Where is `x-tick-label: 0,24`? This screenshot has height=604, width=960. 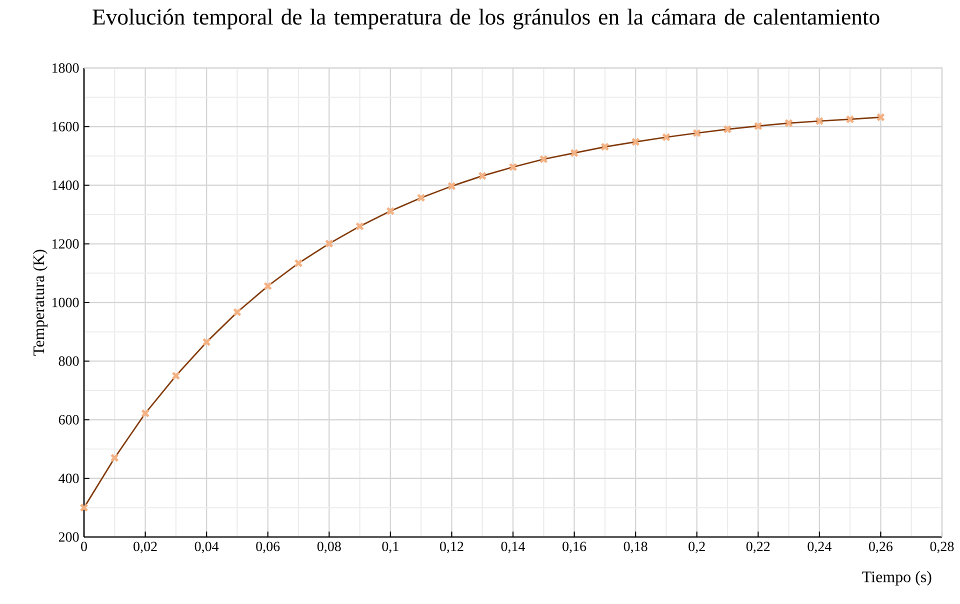 x-tick-label: 0,24 is located at coordinates (820, 548).